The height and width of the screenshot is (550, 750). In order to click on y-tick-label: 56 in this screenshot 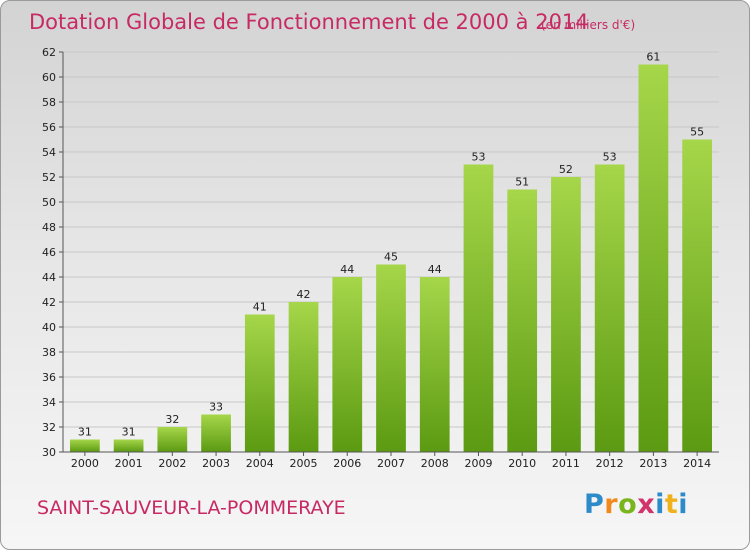, I will do `click(49, 127)`.